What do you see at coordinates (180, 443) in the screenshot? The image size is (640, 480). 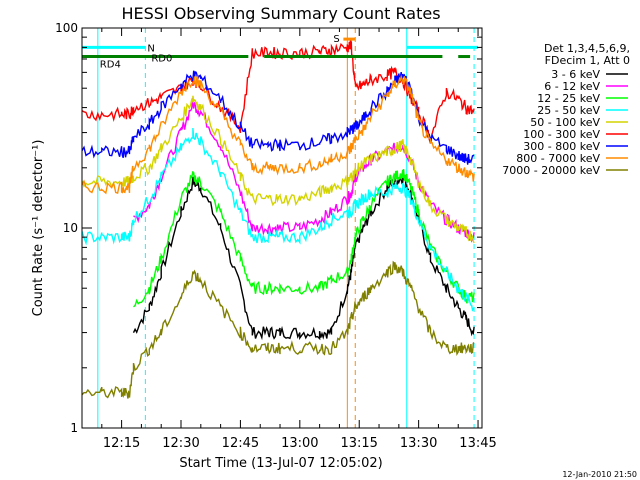 I see `x-tick-label-1: 12:30` at bounding box center [180, 443].